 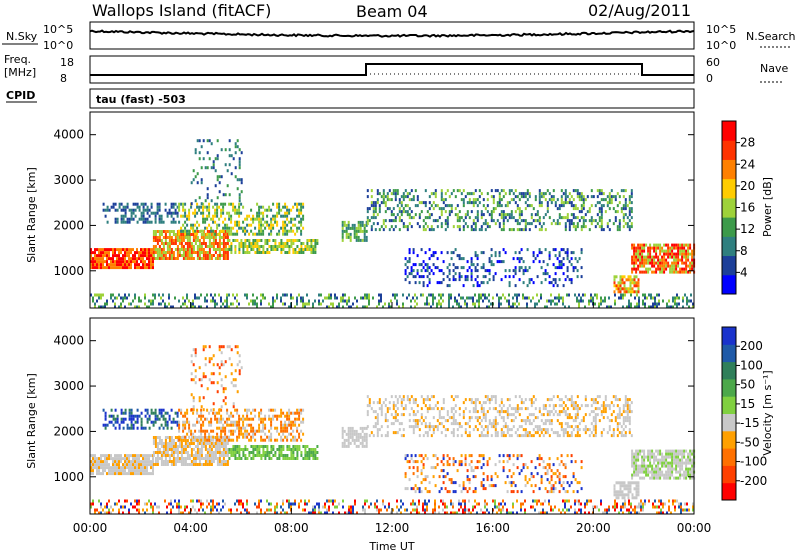 What do you see at coordinates (729, 188) in the screenshot?
I see `colorbar-segment` at bounding box center [729, 188].